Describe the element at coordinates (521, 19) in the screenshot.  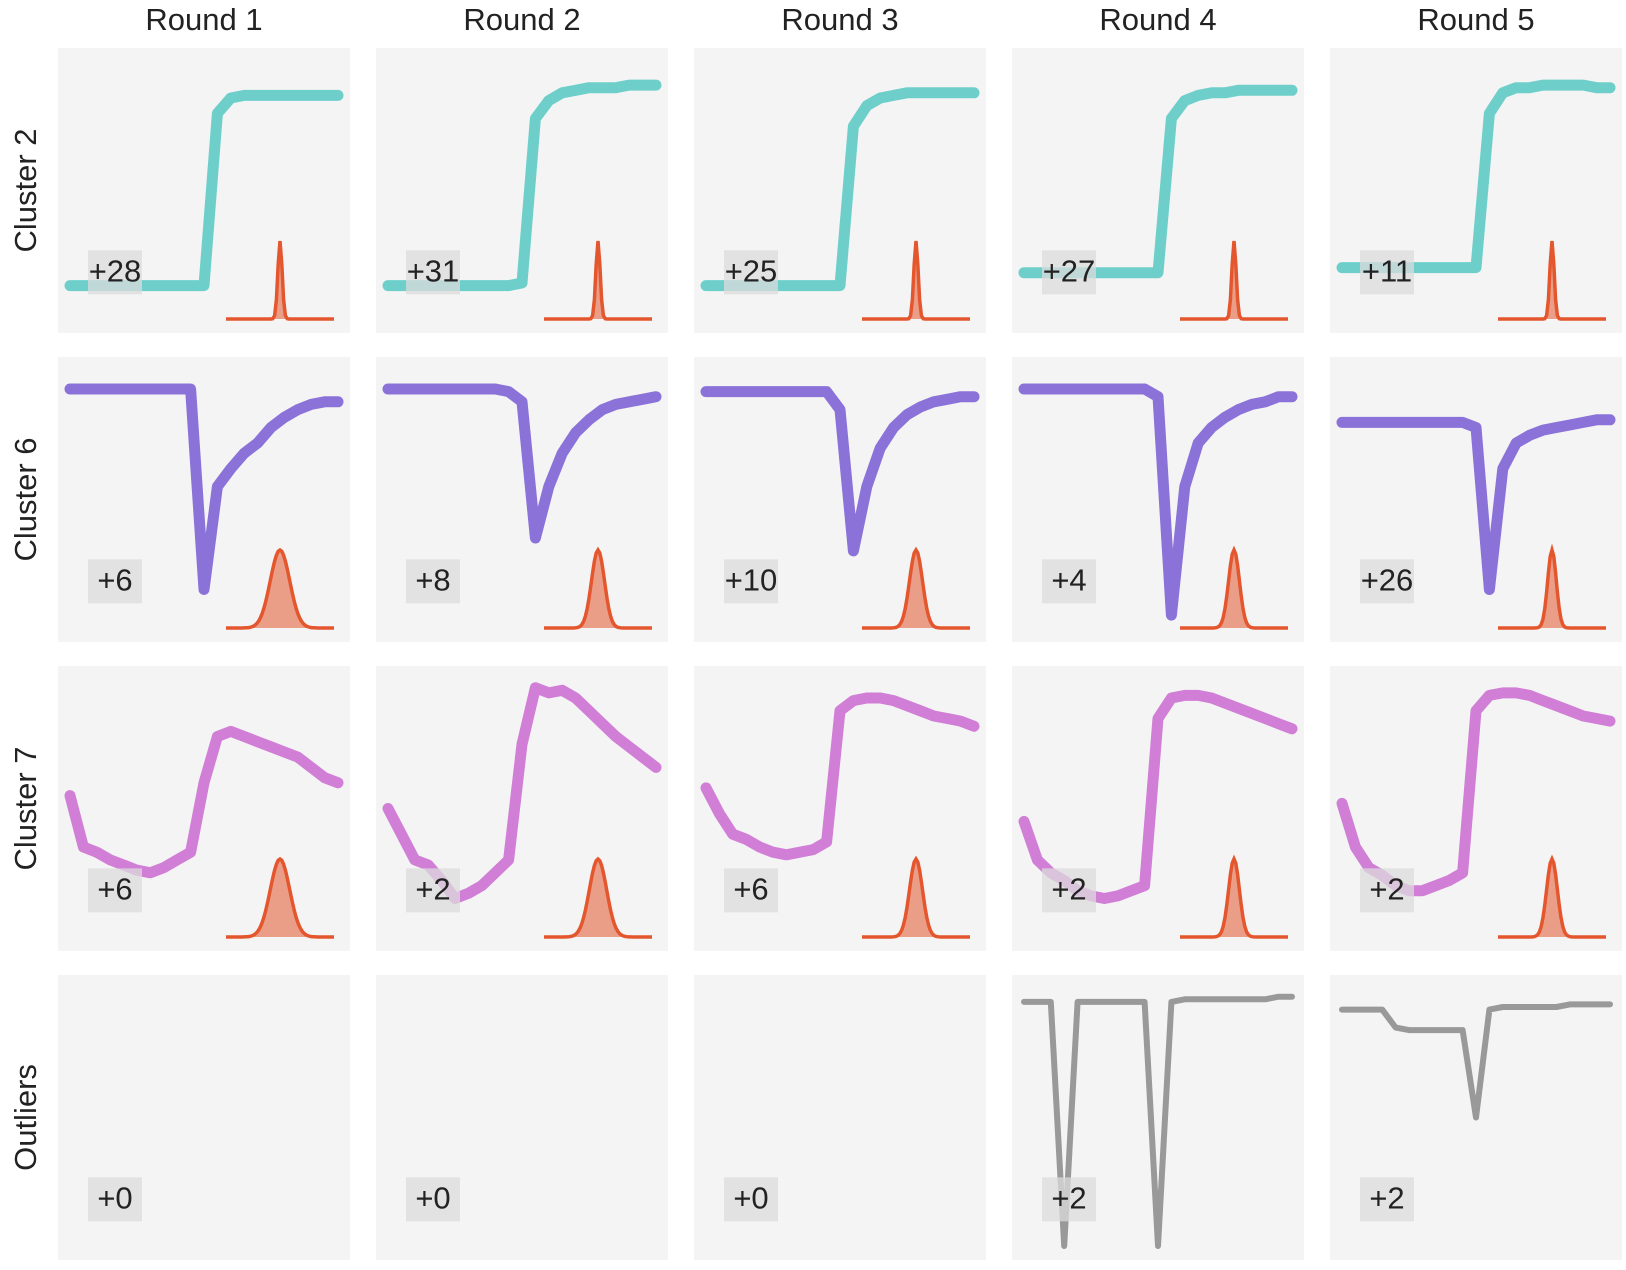
I see `column-title: Round 2` at that location.